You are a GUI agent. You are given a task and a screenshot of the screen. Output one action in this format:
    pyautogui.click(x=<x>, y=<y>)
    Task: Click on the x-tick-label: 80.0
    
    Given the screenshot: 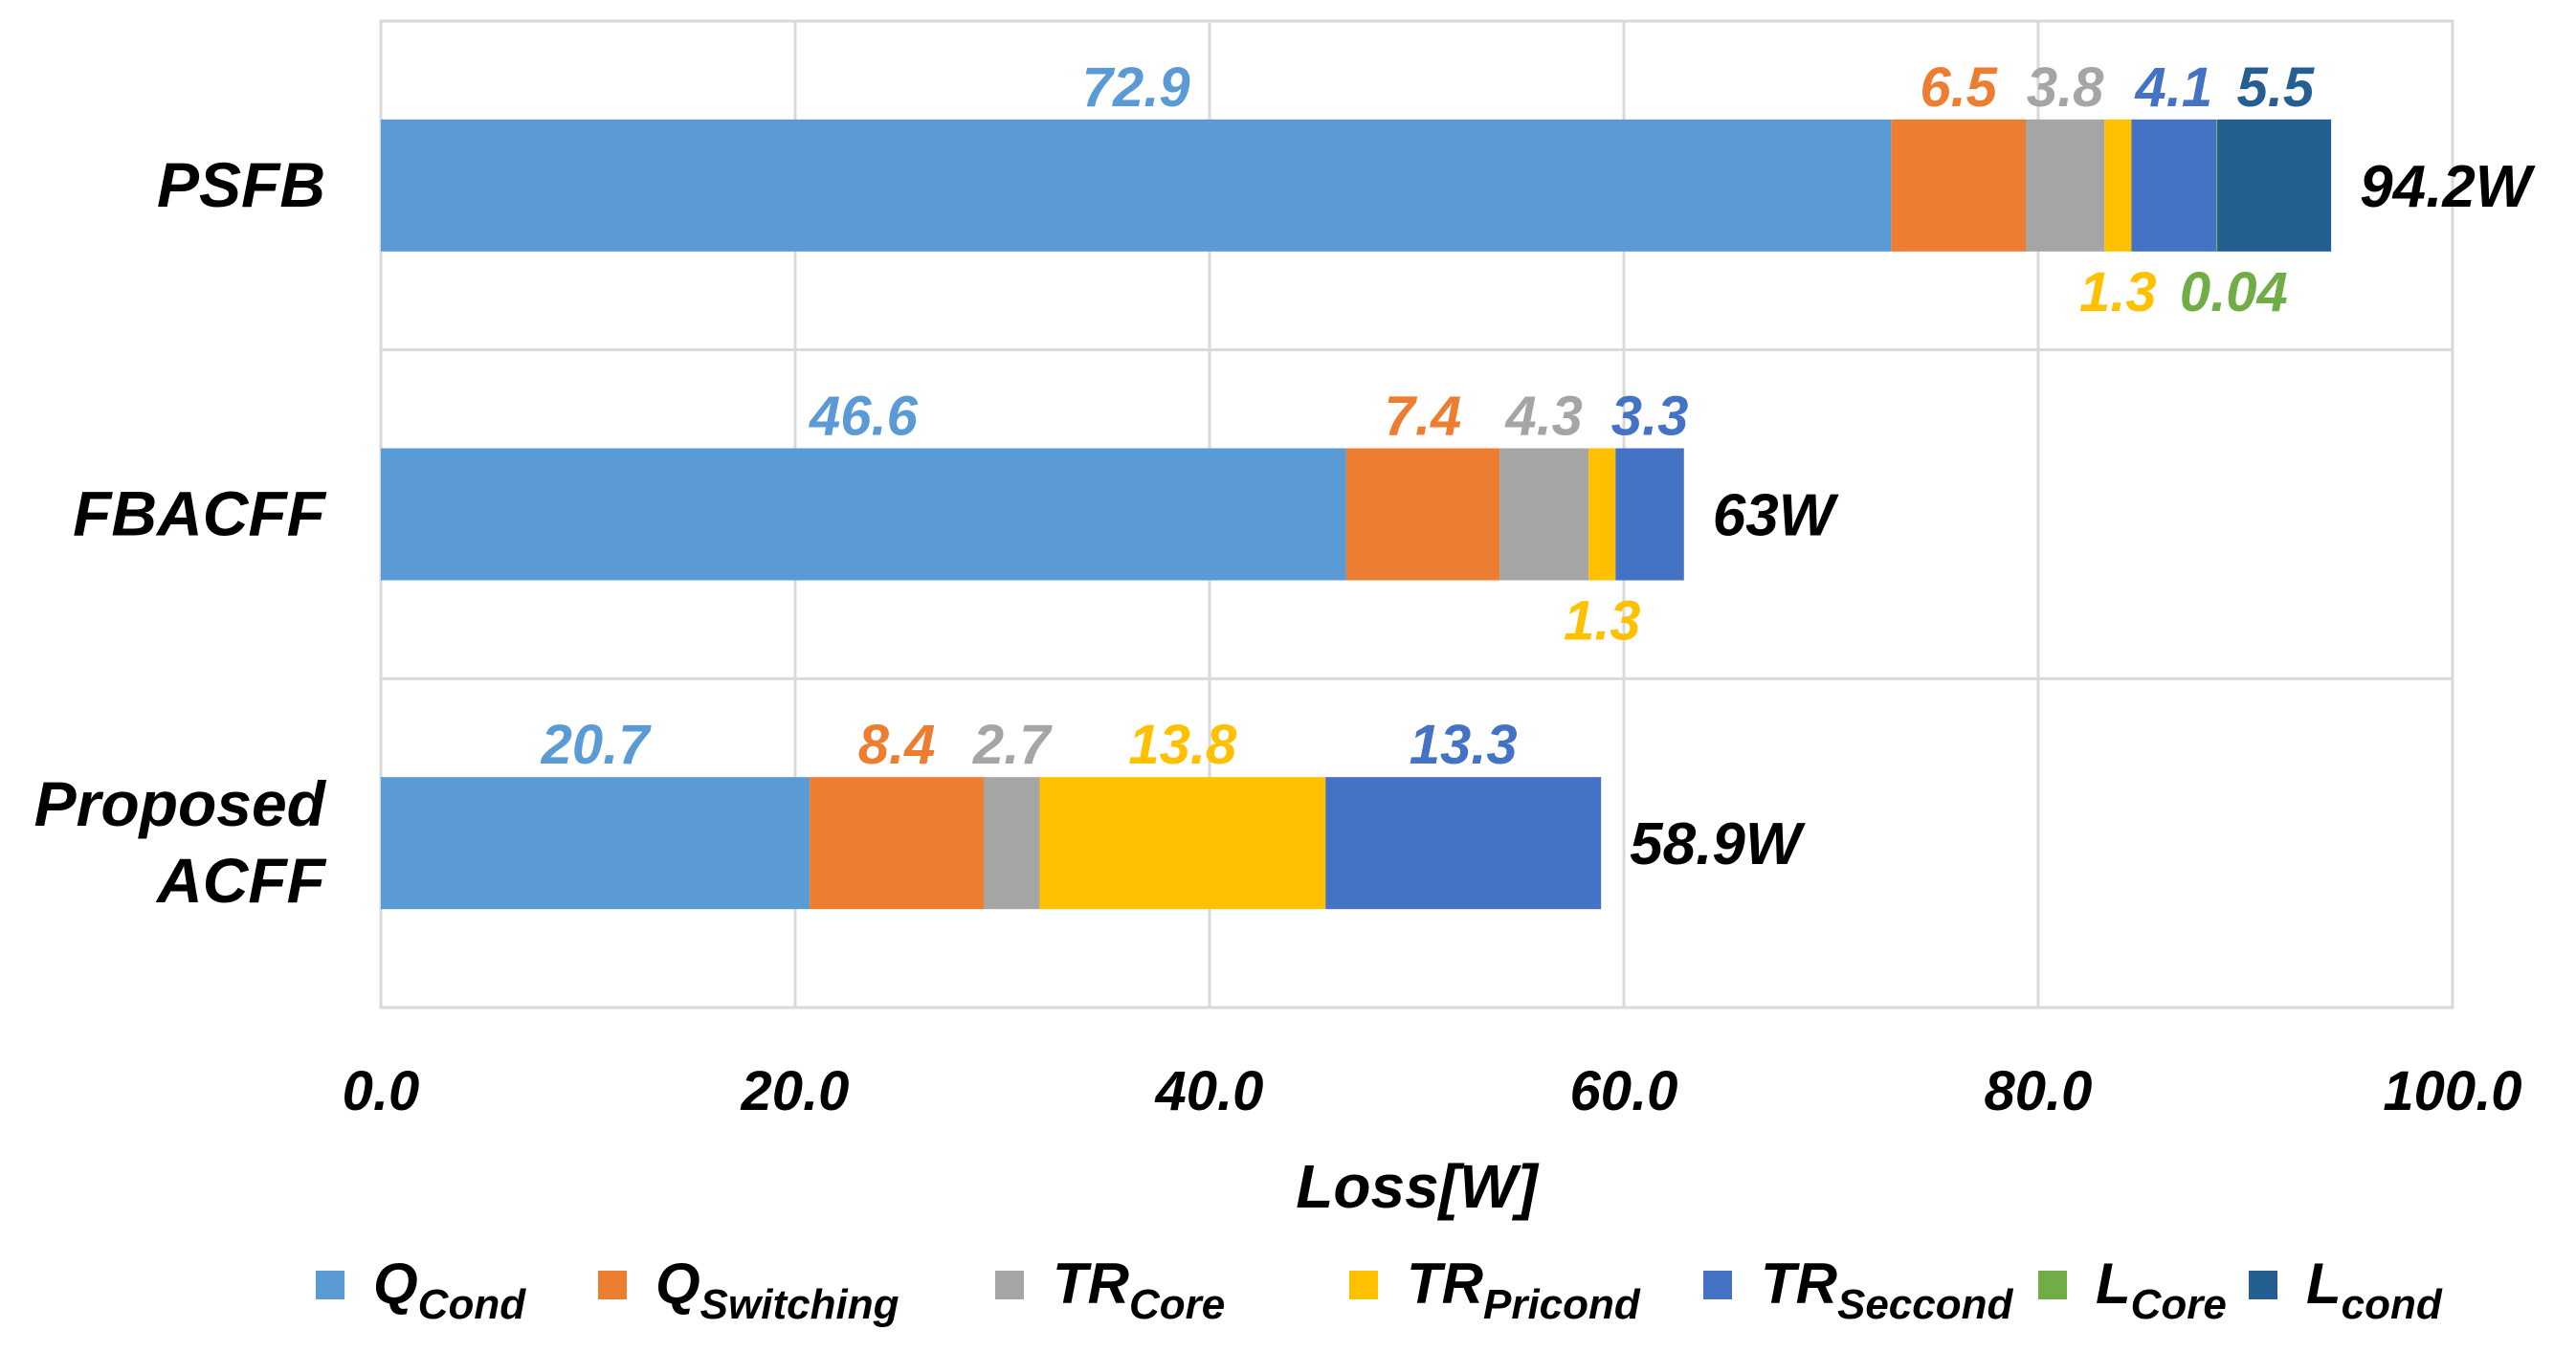 What is the action you would take?
    pyautogui.click(x=2039, y=1091)
    